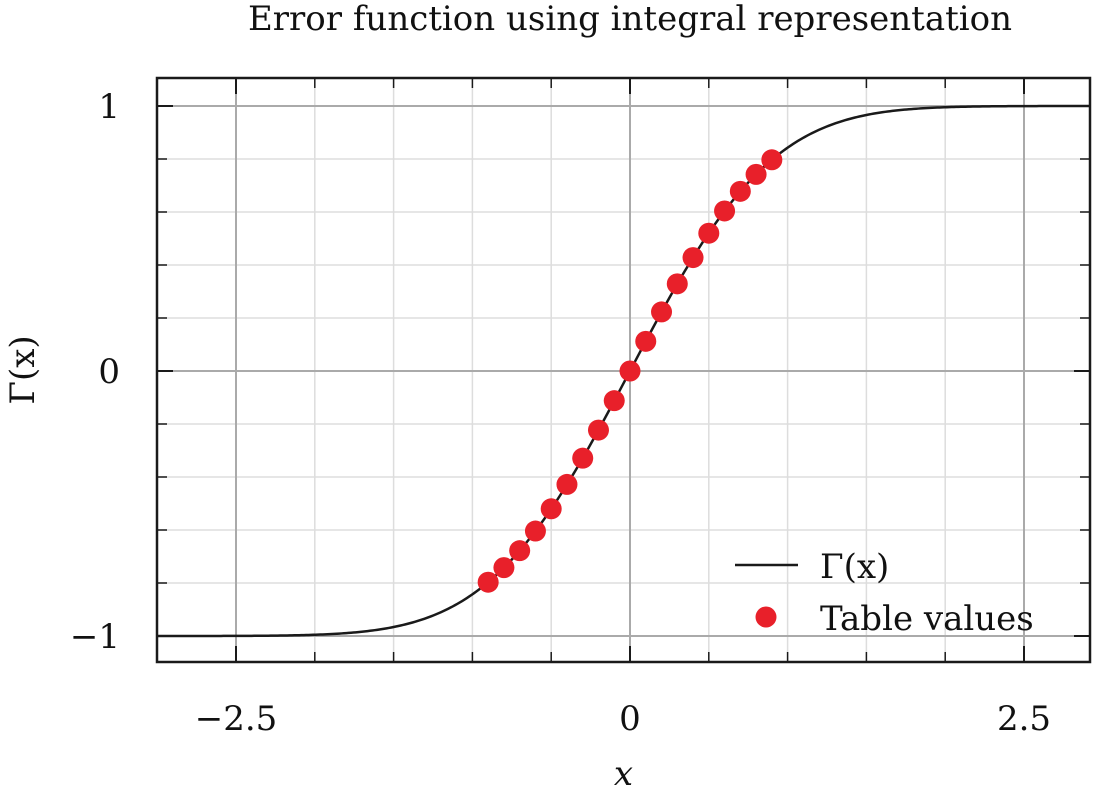 The height and width of the screenshot is (791, 1103). I want to click on y-tick-label: −1, so click(95, 637).